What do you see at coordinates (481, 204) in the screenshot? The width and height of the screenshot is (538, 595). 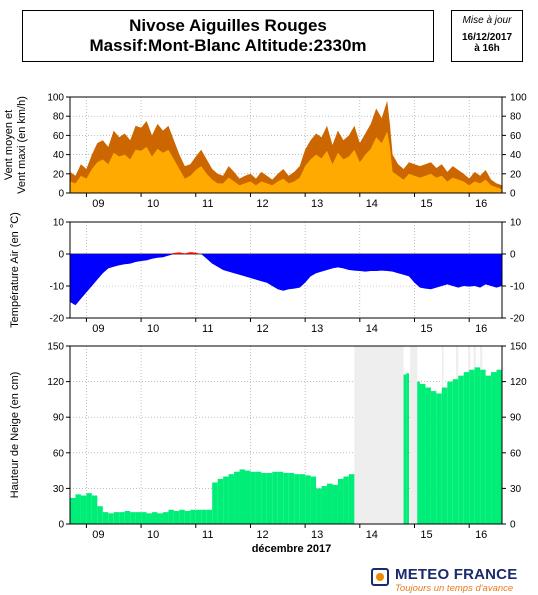 I see `x-day-label: 16` at bounding box center [481, 204].